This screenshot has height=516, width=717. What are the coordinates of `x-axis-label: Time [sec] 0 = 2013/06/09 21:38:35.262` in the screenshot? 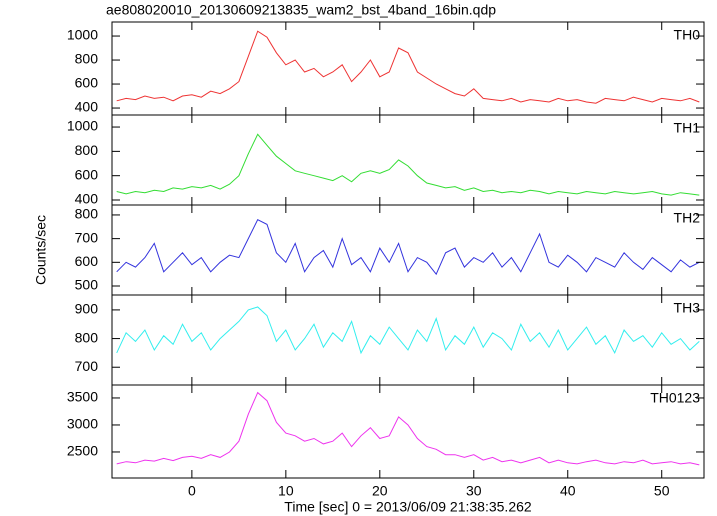 It's located at (408, 507).